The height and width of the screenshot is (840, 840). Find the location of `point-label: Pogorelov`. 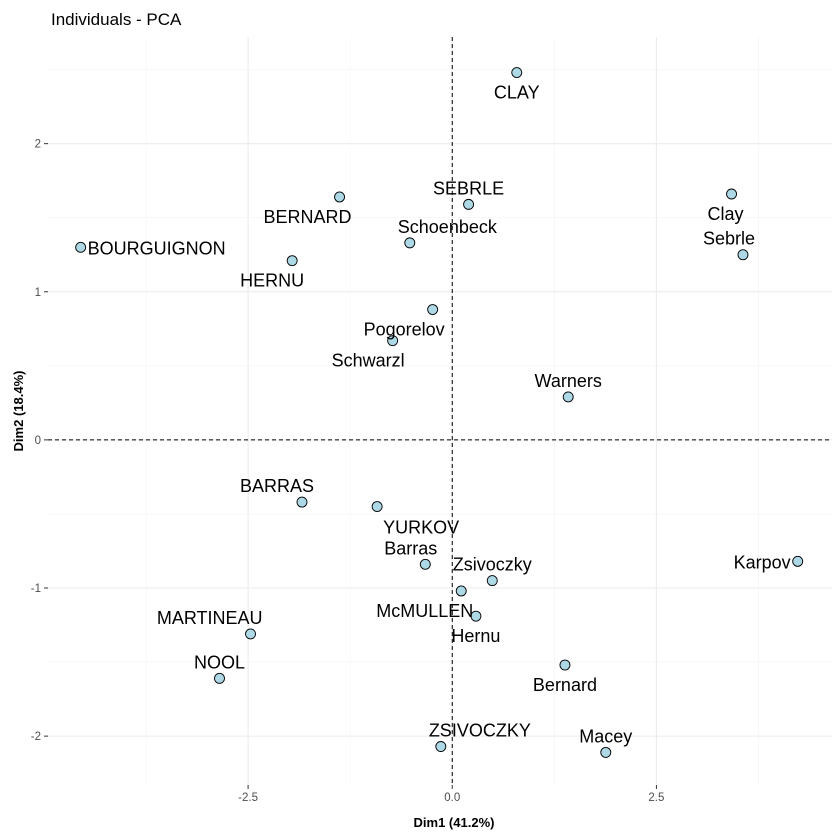

point-label: Pogorelov is located at coordinates (404, 330).